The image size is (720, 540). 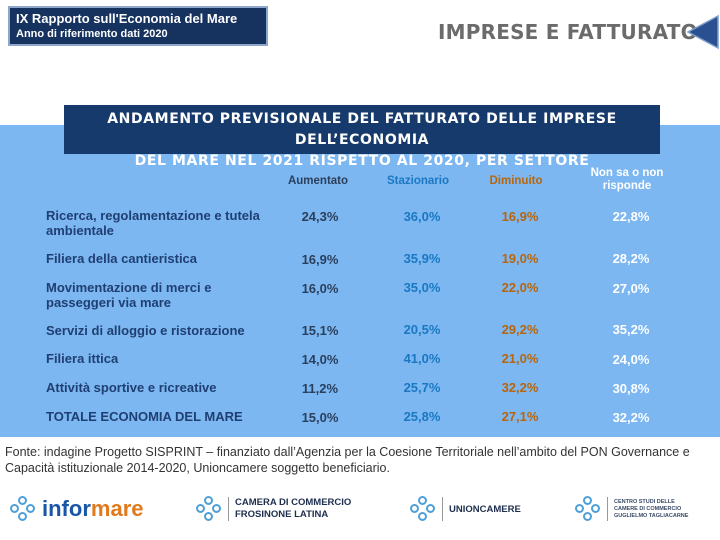 What do you see at coordinates (631, 258) in the screenshot?
I see `cell-non-sa: 28,2%` at bounding box center [631, 258].